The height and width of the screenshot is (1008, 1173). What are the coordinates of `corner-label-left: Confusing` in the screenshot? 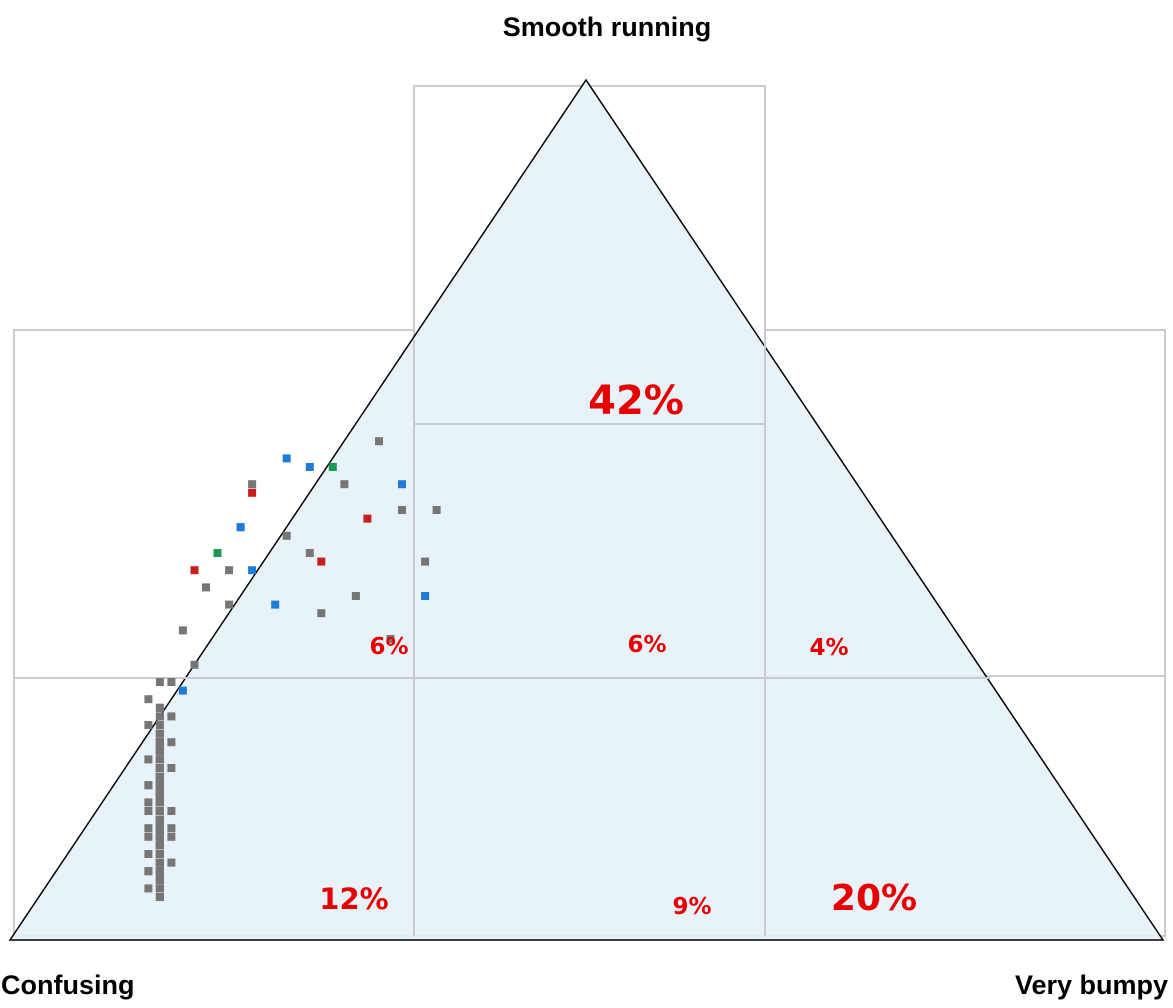 It's located at (67, 985).